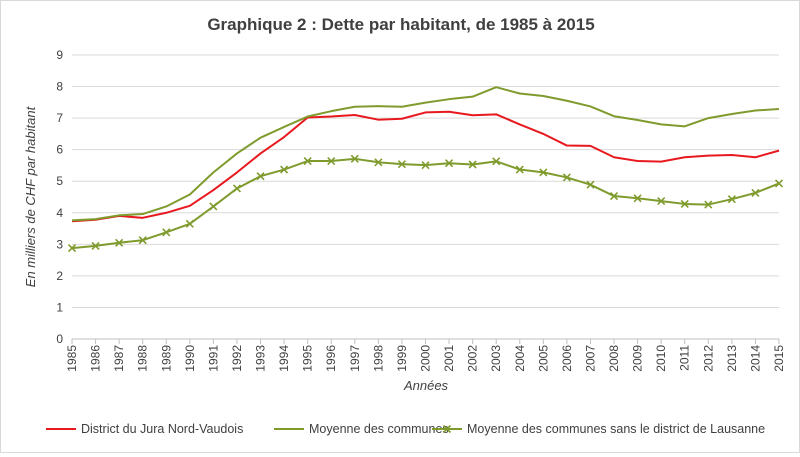 The height and width of the screenshot is (457, 800). Describe the element at coordinates (59, 244) in the screenshot. I see `y-tick-label: 3` at that location.